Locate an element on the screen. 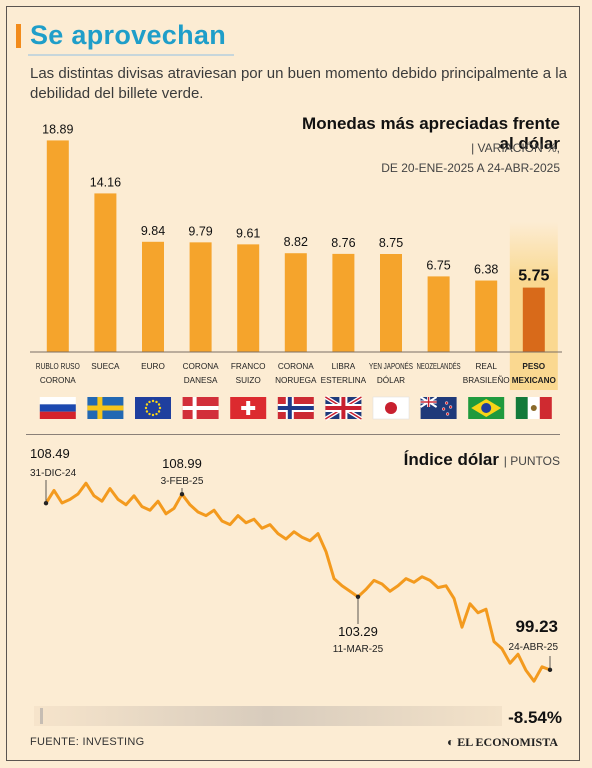  title-underline is located at coordinates (131, 55).